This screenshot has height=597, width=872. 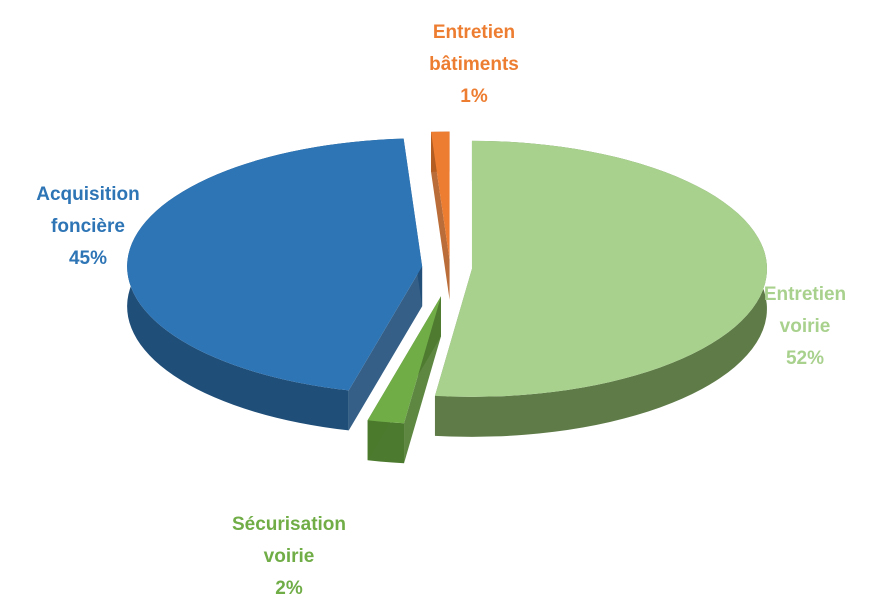 What do you see at coordinates (289, 555) in the screenshot?
I see `slice-label: Sécurisation voirie 2%` at bounding box center [289, 555].